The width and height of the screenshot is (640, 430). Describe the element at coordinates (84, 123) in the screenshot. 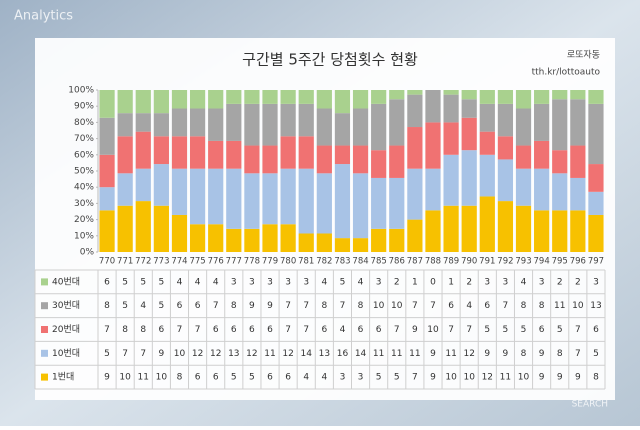

I see `y-tick-label: 80%` at that location.